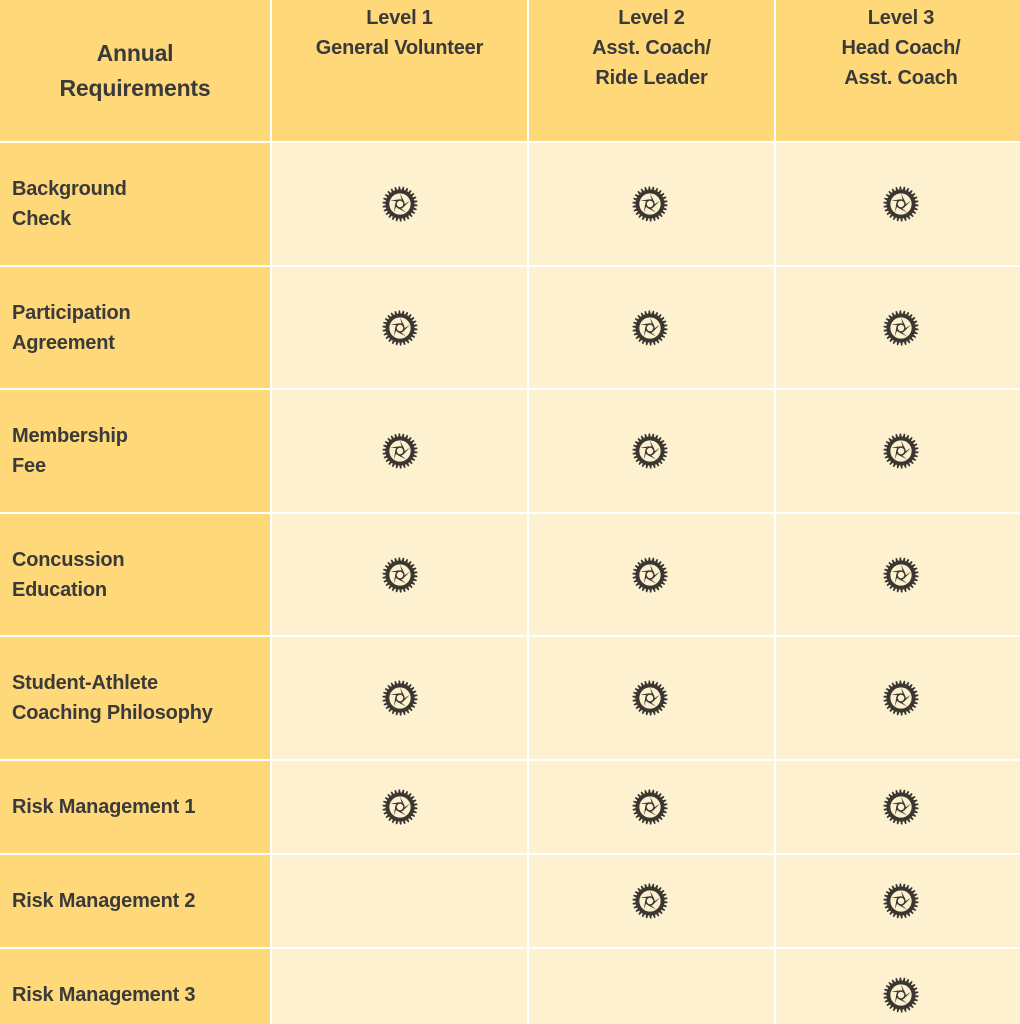 The image size is (1020, 1024). I want to click on requirement-label: Risk Management 2, so click(135, 901).